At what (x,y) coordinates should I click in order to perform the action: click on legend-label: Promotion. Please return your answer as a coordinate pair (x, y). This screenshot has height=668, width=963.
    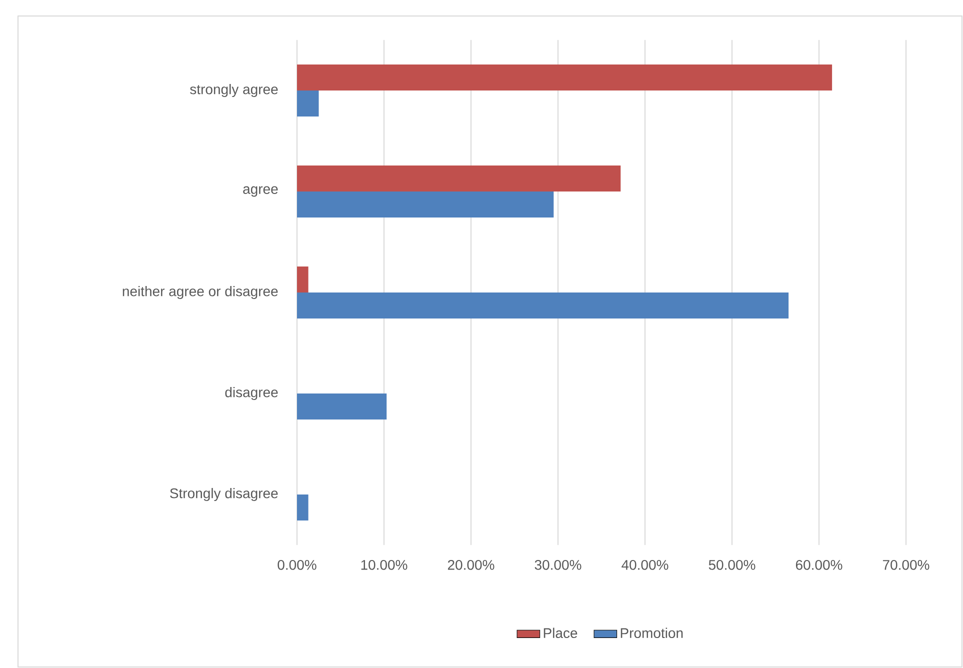
    Looking at the image, I should click on (651, 633).